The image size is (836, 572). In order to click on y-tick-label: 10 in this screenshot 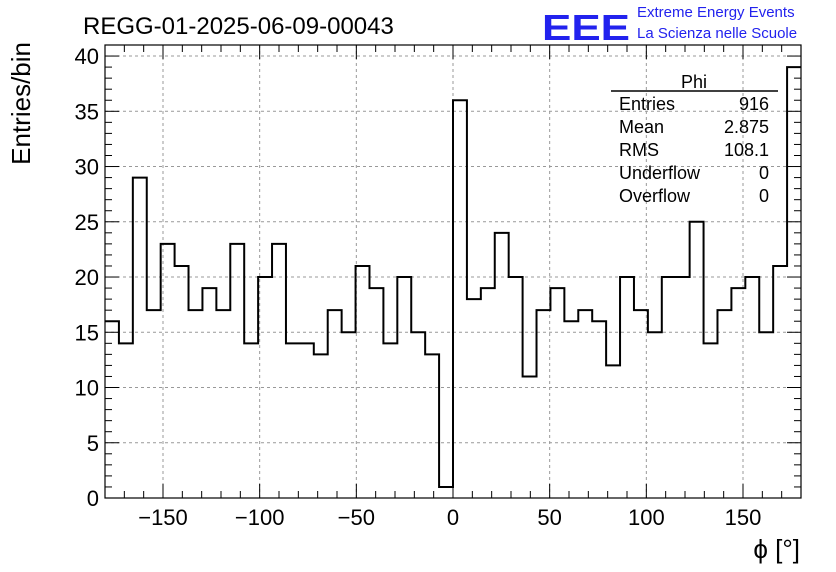, I will do `click(87, 388)`.